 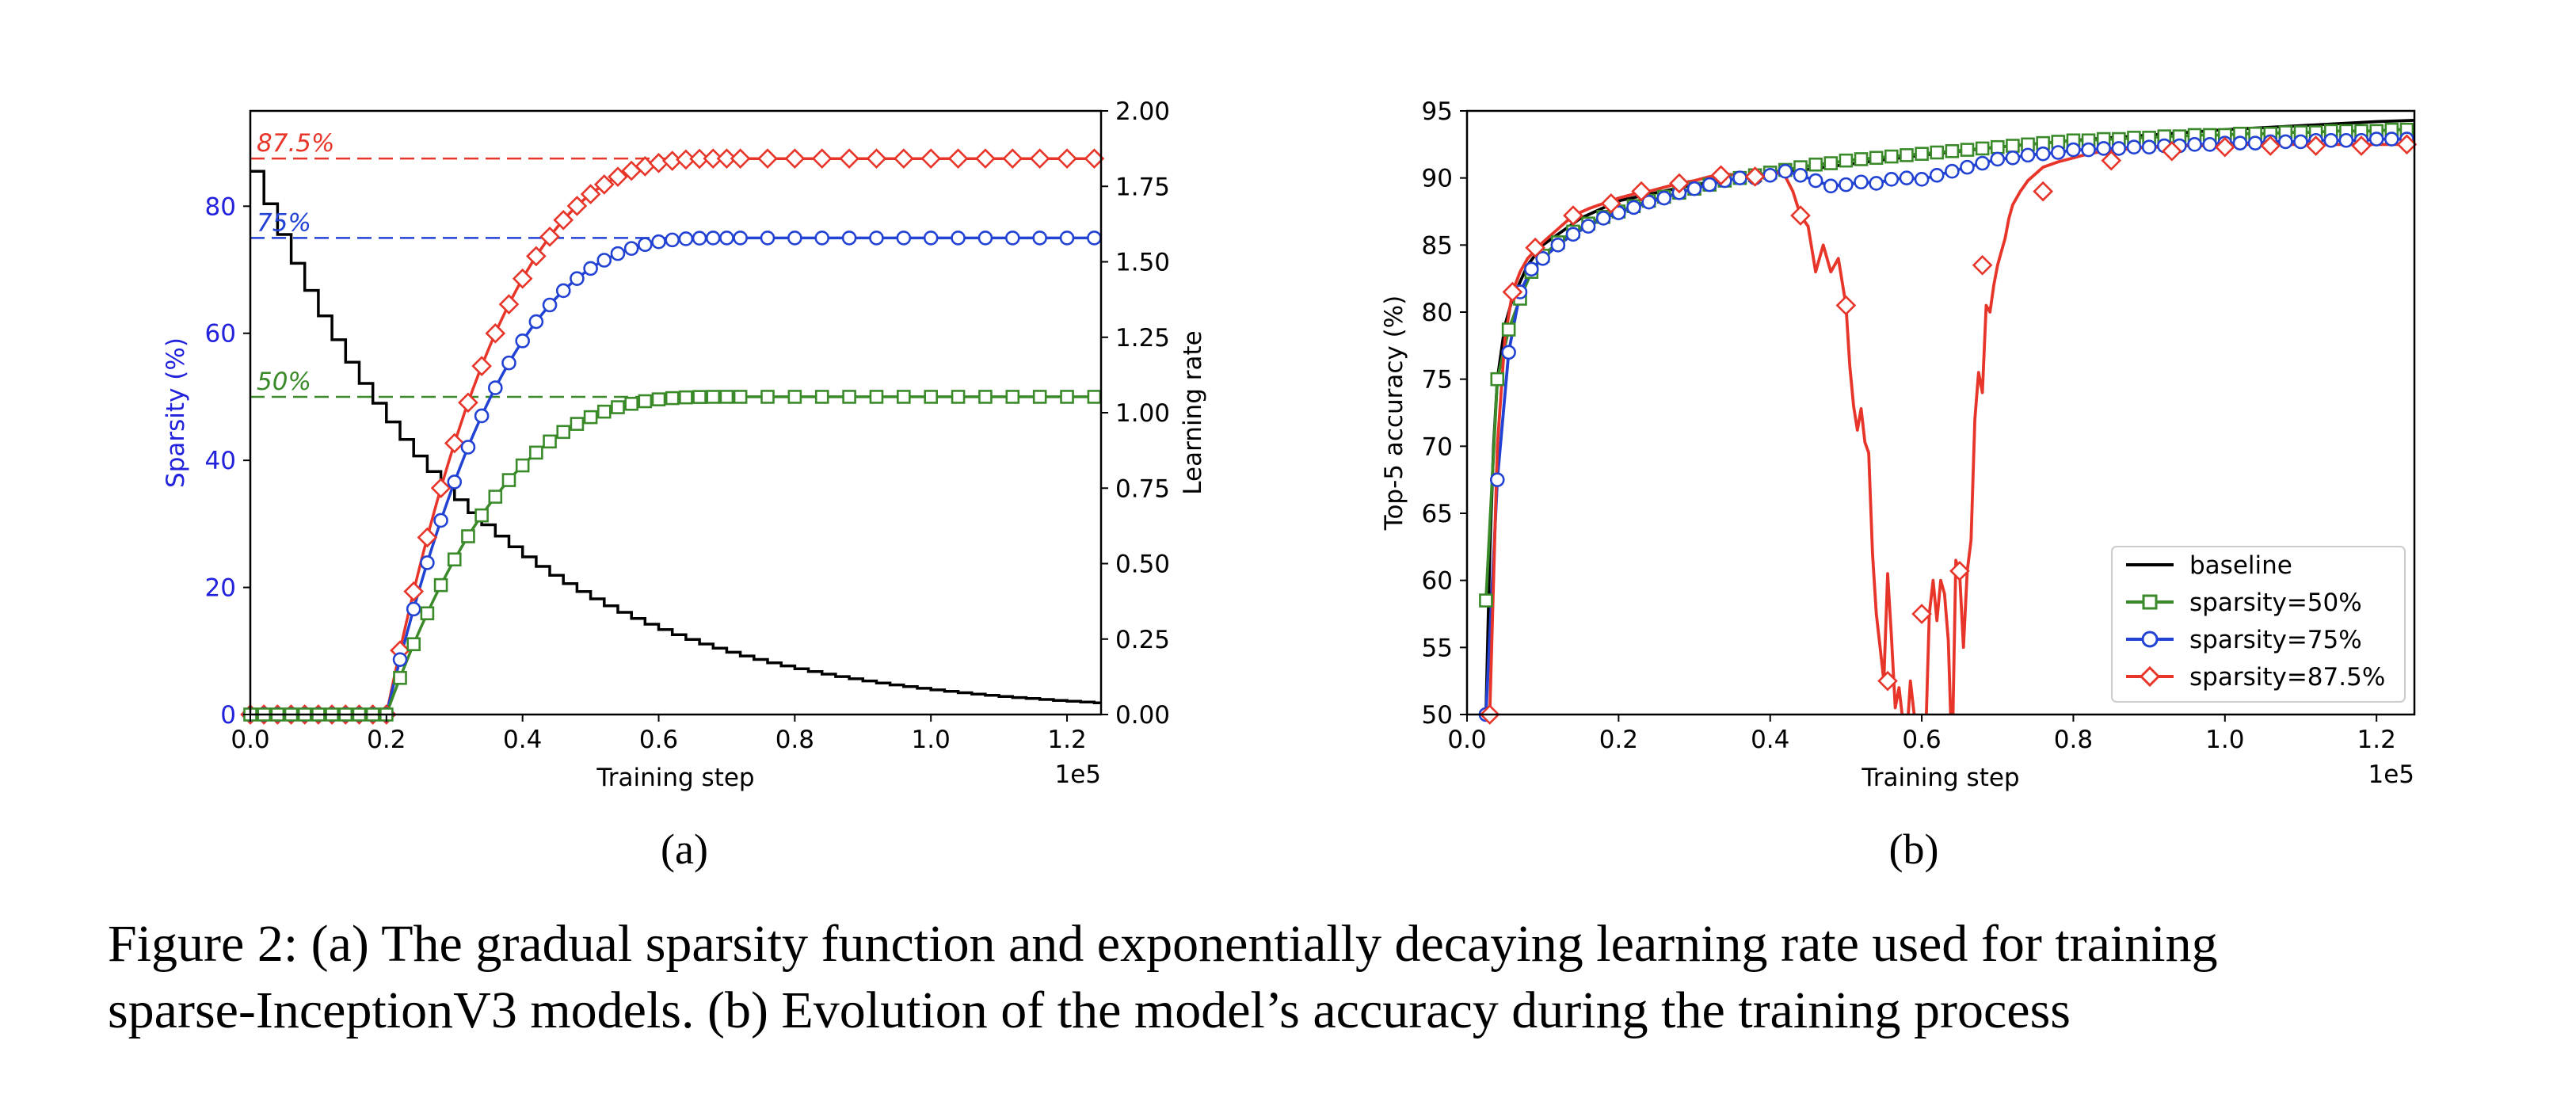 What do you see at coordinates (2224, 740) in the screenshot?
I see `x-tick-label: 1.0` at bounding box center [2224, 740].